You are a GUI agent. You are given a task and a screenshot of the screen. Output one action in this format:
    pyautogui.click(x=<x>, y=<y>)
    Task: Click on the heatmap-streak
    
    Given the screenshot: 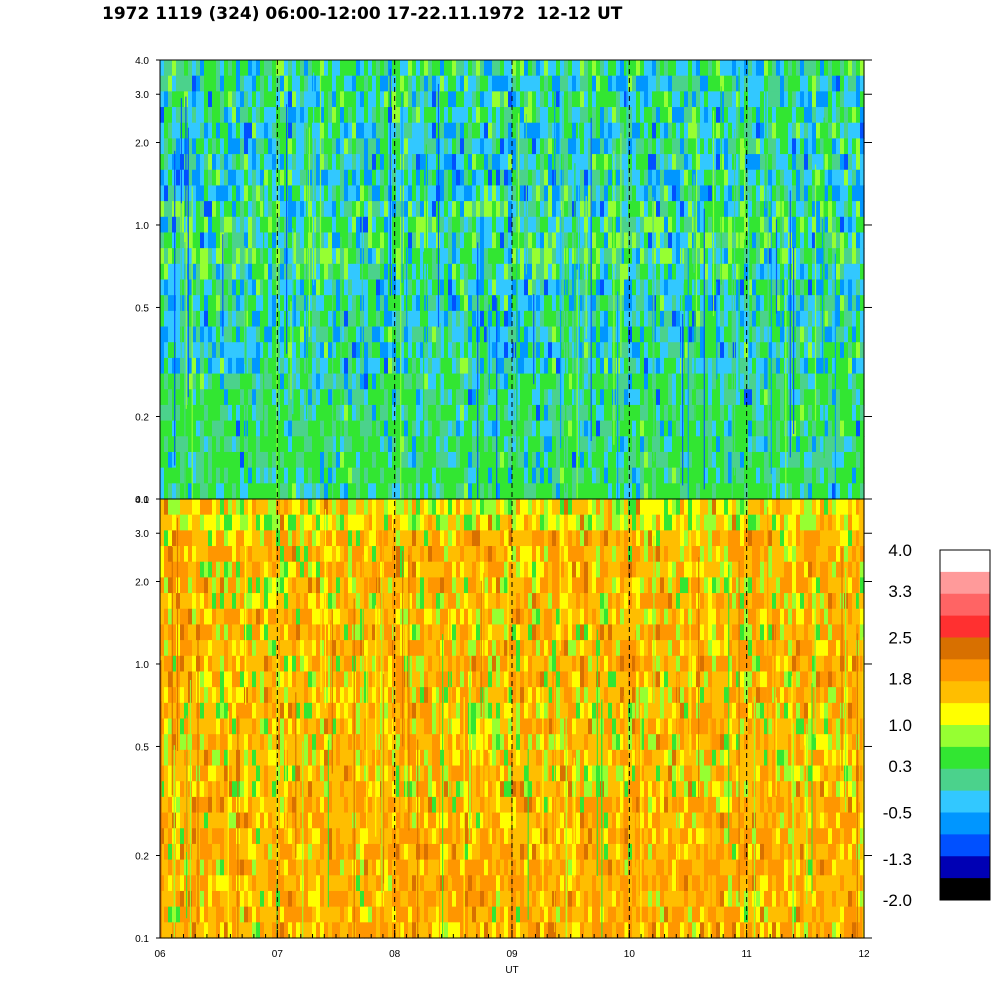 What is the action you would take?
    pyautogui.click(x=426, y=244)
    